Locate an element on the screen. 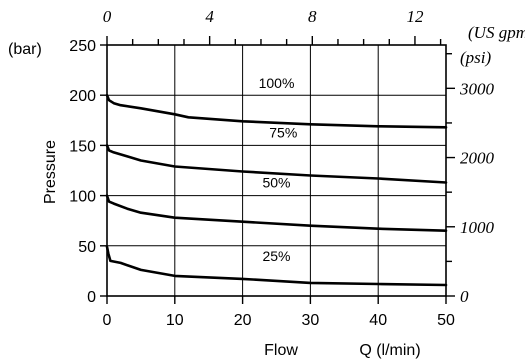 The height and width of the screenshot is (363, 525). series-label-50-percent: 50% is located at coordinates (276, 183).